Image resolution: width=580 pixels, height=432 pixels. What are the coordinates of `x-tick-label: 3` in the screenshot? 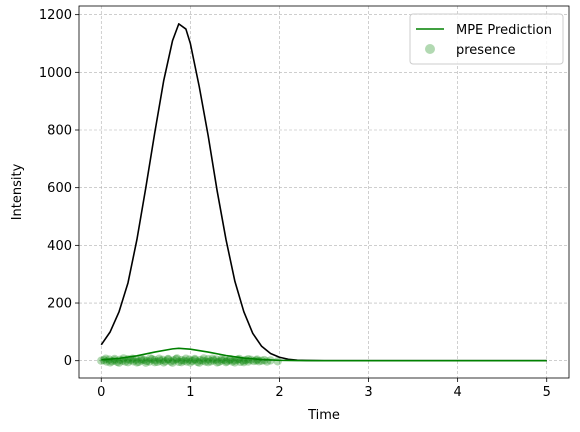 It's located at (368, 392).